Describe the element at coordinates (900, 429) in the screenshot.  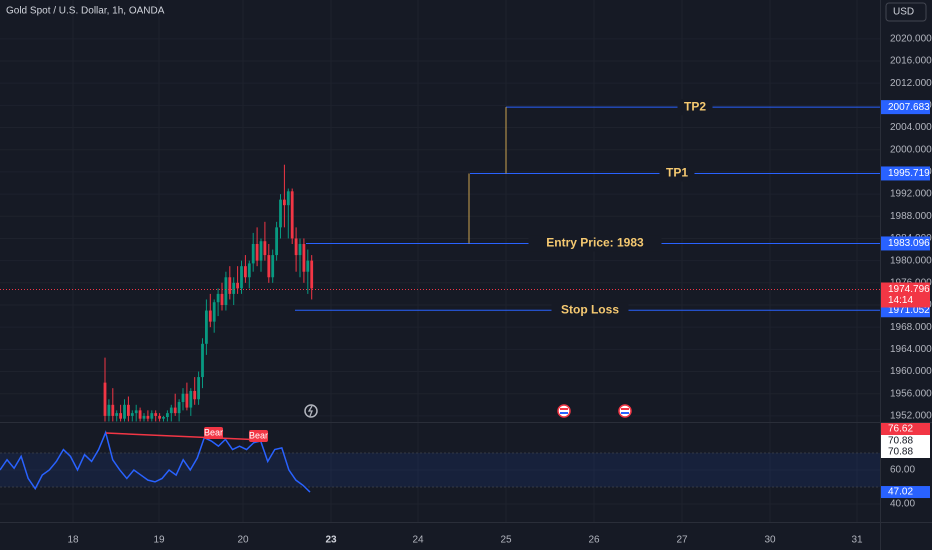
I see `rsi-readout: 76.62` at that location.